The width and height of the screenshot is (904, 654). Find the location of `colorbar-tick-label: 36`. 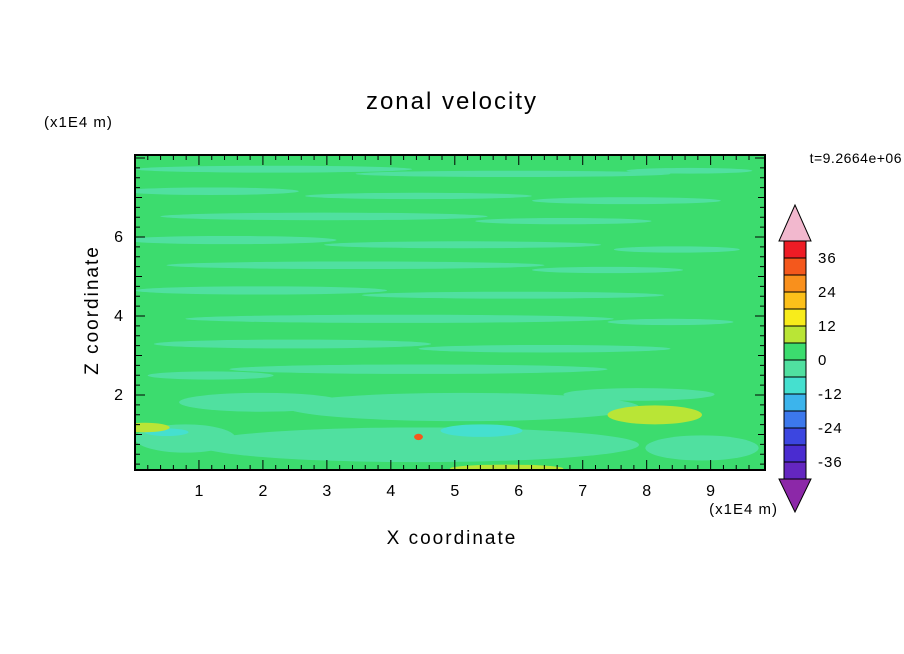

colorbar-tick-label: 36 is located at coordinates (827, 258).